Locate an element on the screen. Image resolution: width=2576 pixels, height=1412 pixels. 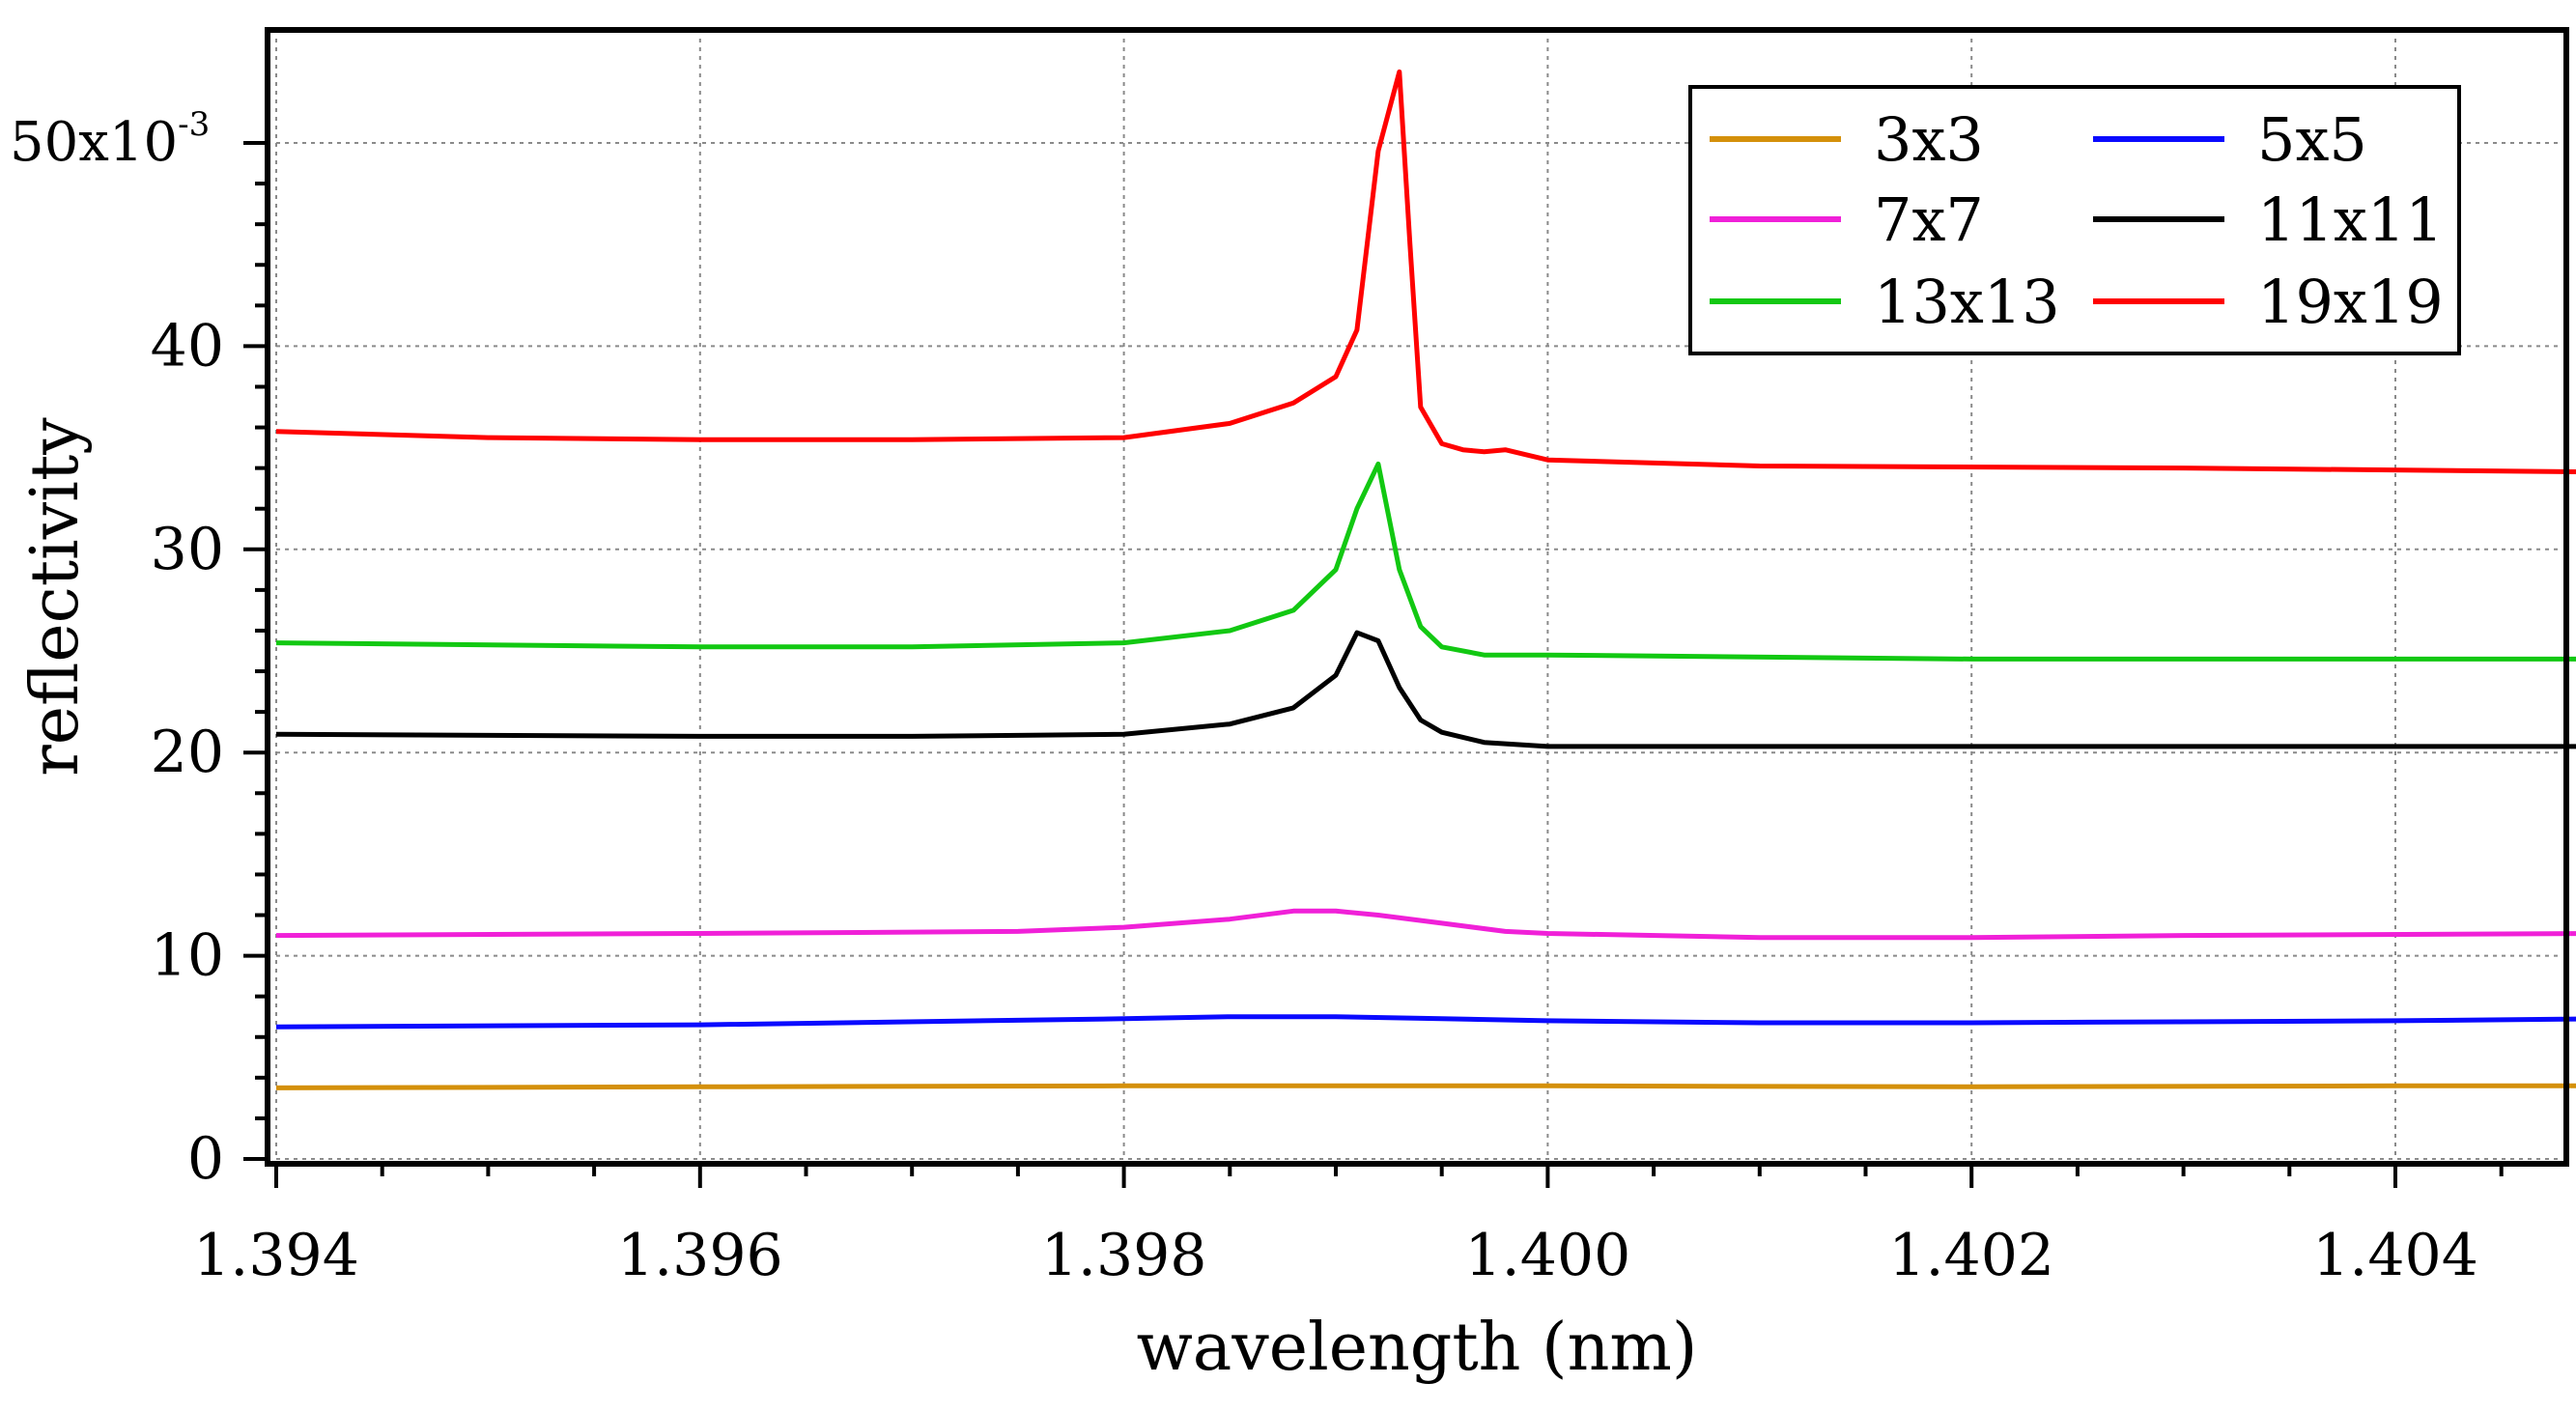
legend-label-19x19: 19x19 is located at coordinates (2350, 302).